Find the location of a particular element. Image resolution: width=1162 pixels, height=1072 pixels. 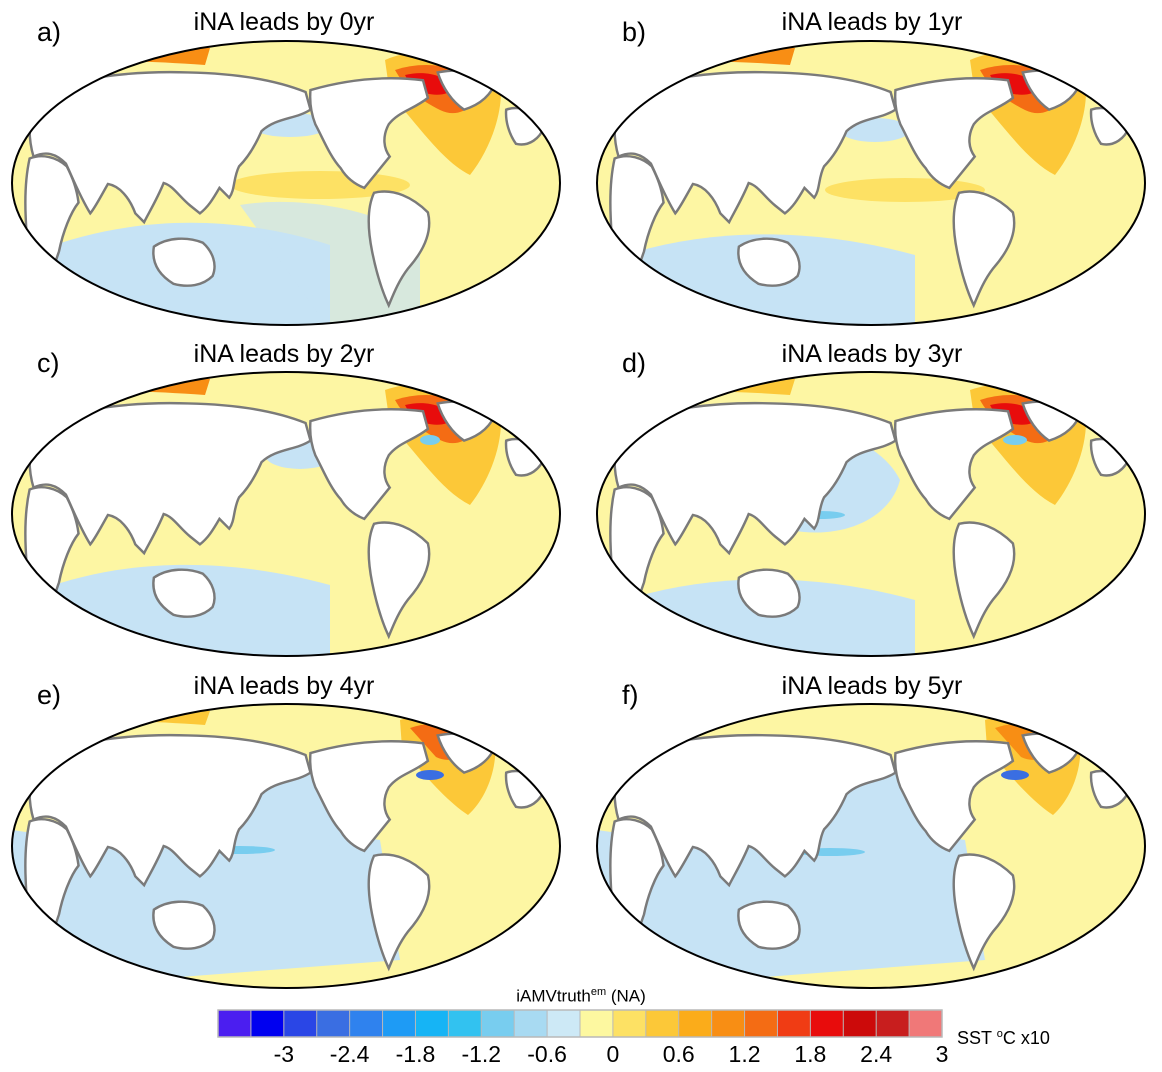

colorbar-tick-label: 1.2 is located at coordinates (744, 1054).